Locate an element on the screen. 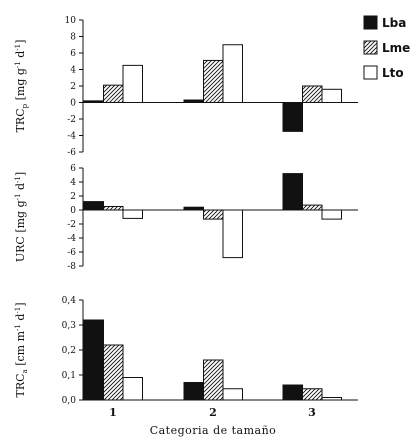 The image size is (420, 444). y-axis-label: TRCp [mg g-1 d-1] is located at coordinates (21, 86).